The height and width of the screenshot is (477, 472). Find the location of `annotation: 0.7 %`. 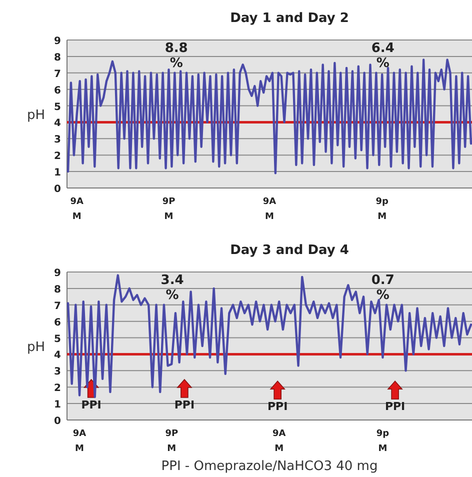

annotation: 0.7 % is located at coordinates (382, 288).